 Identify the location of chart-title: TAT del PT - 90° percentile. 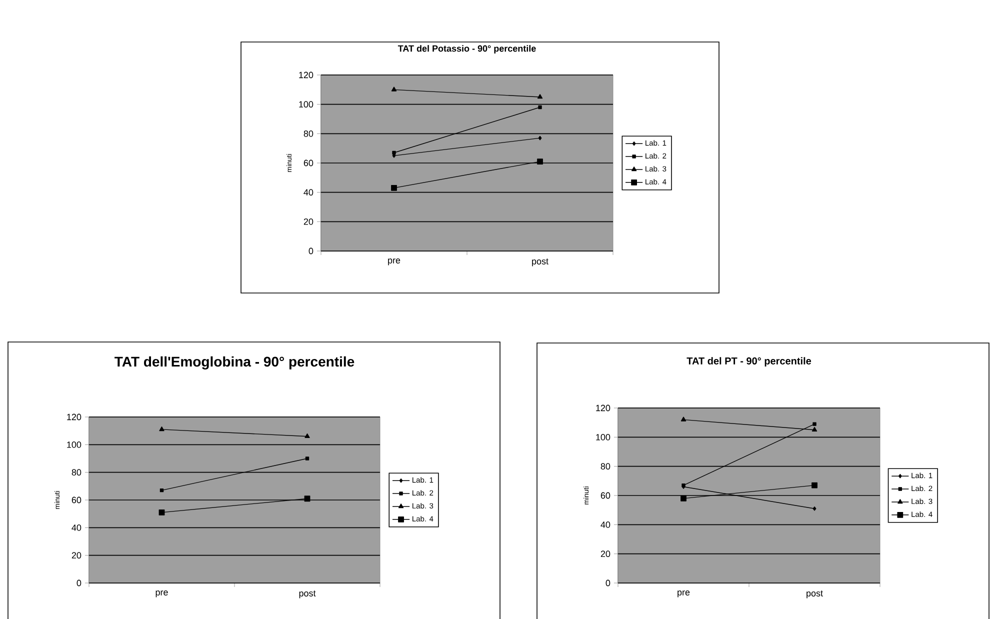
(749, 361).